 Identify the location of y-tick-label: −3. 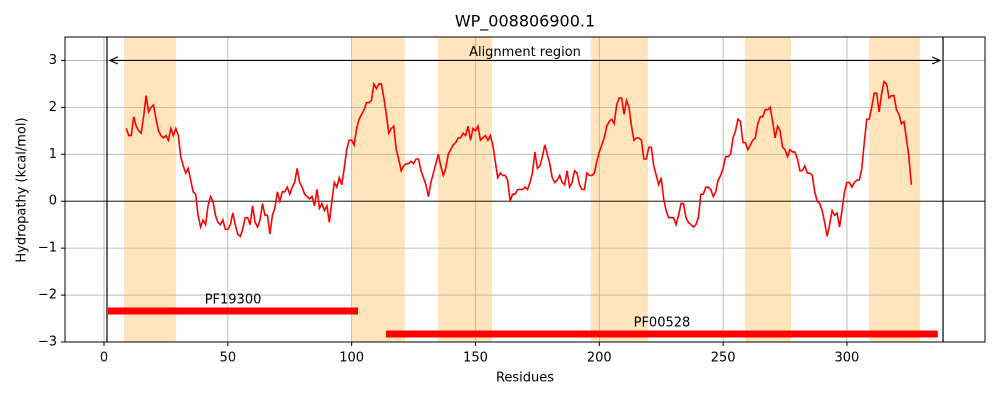
(47, 342).